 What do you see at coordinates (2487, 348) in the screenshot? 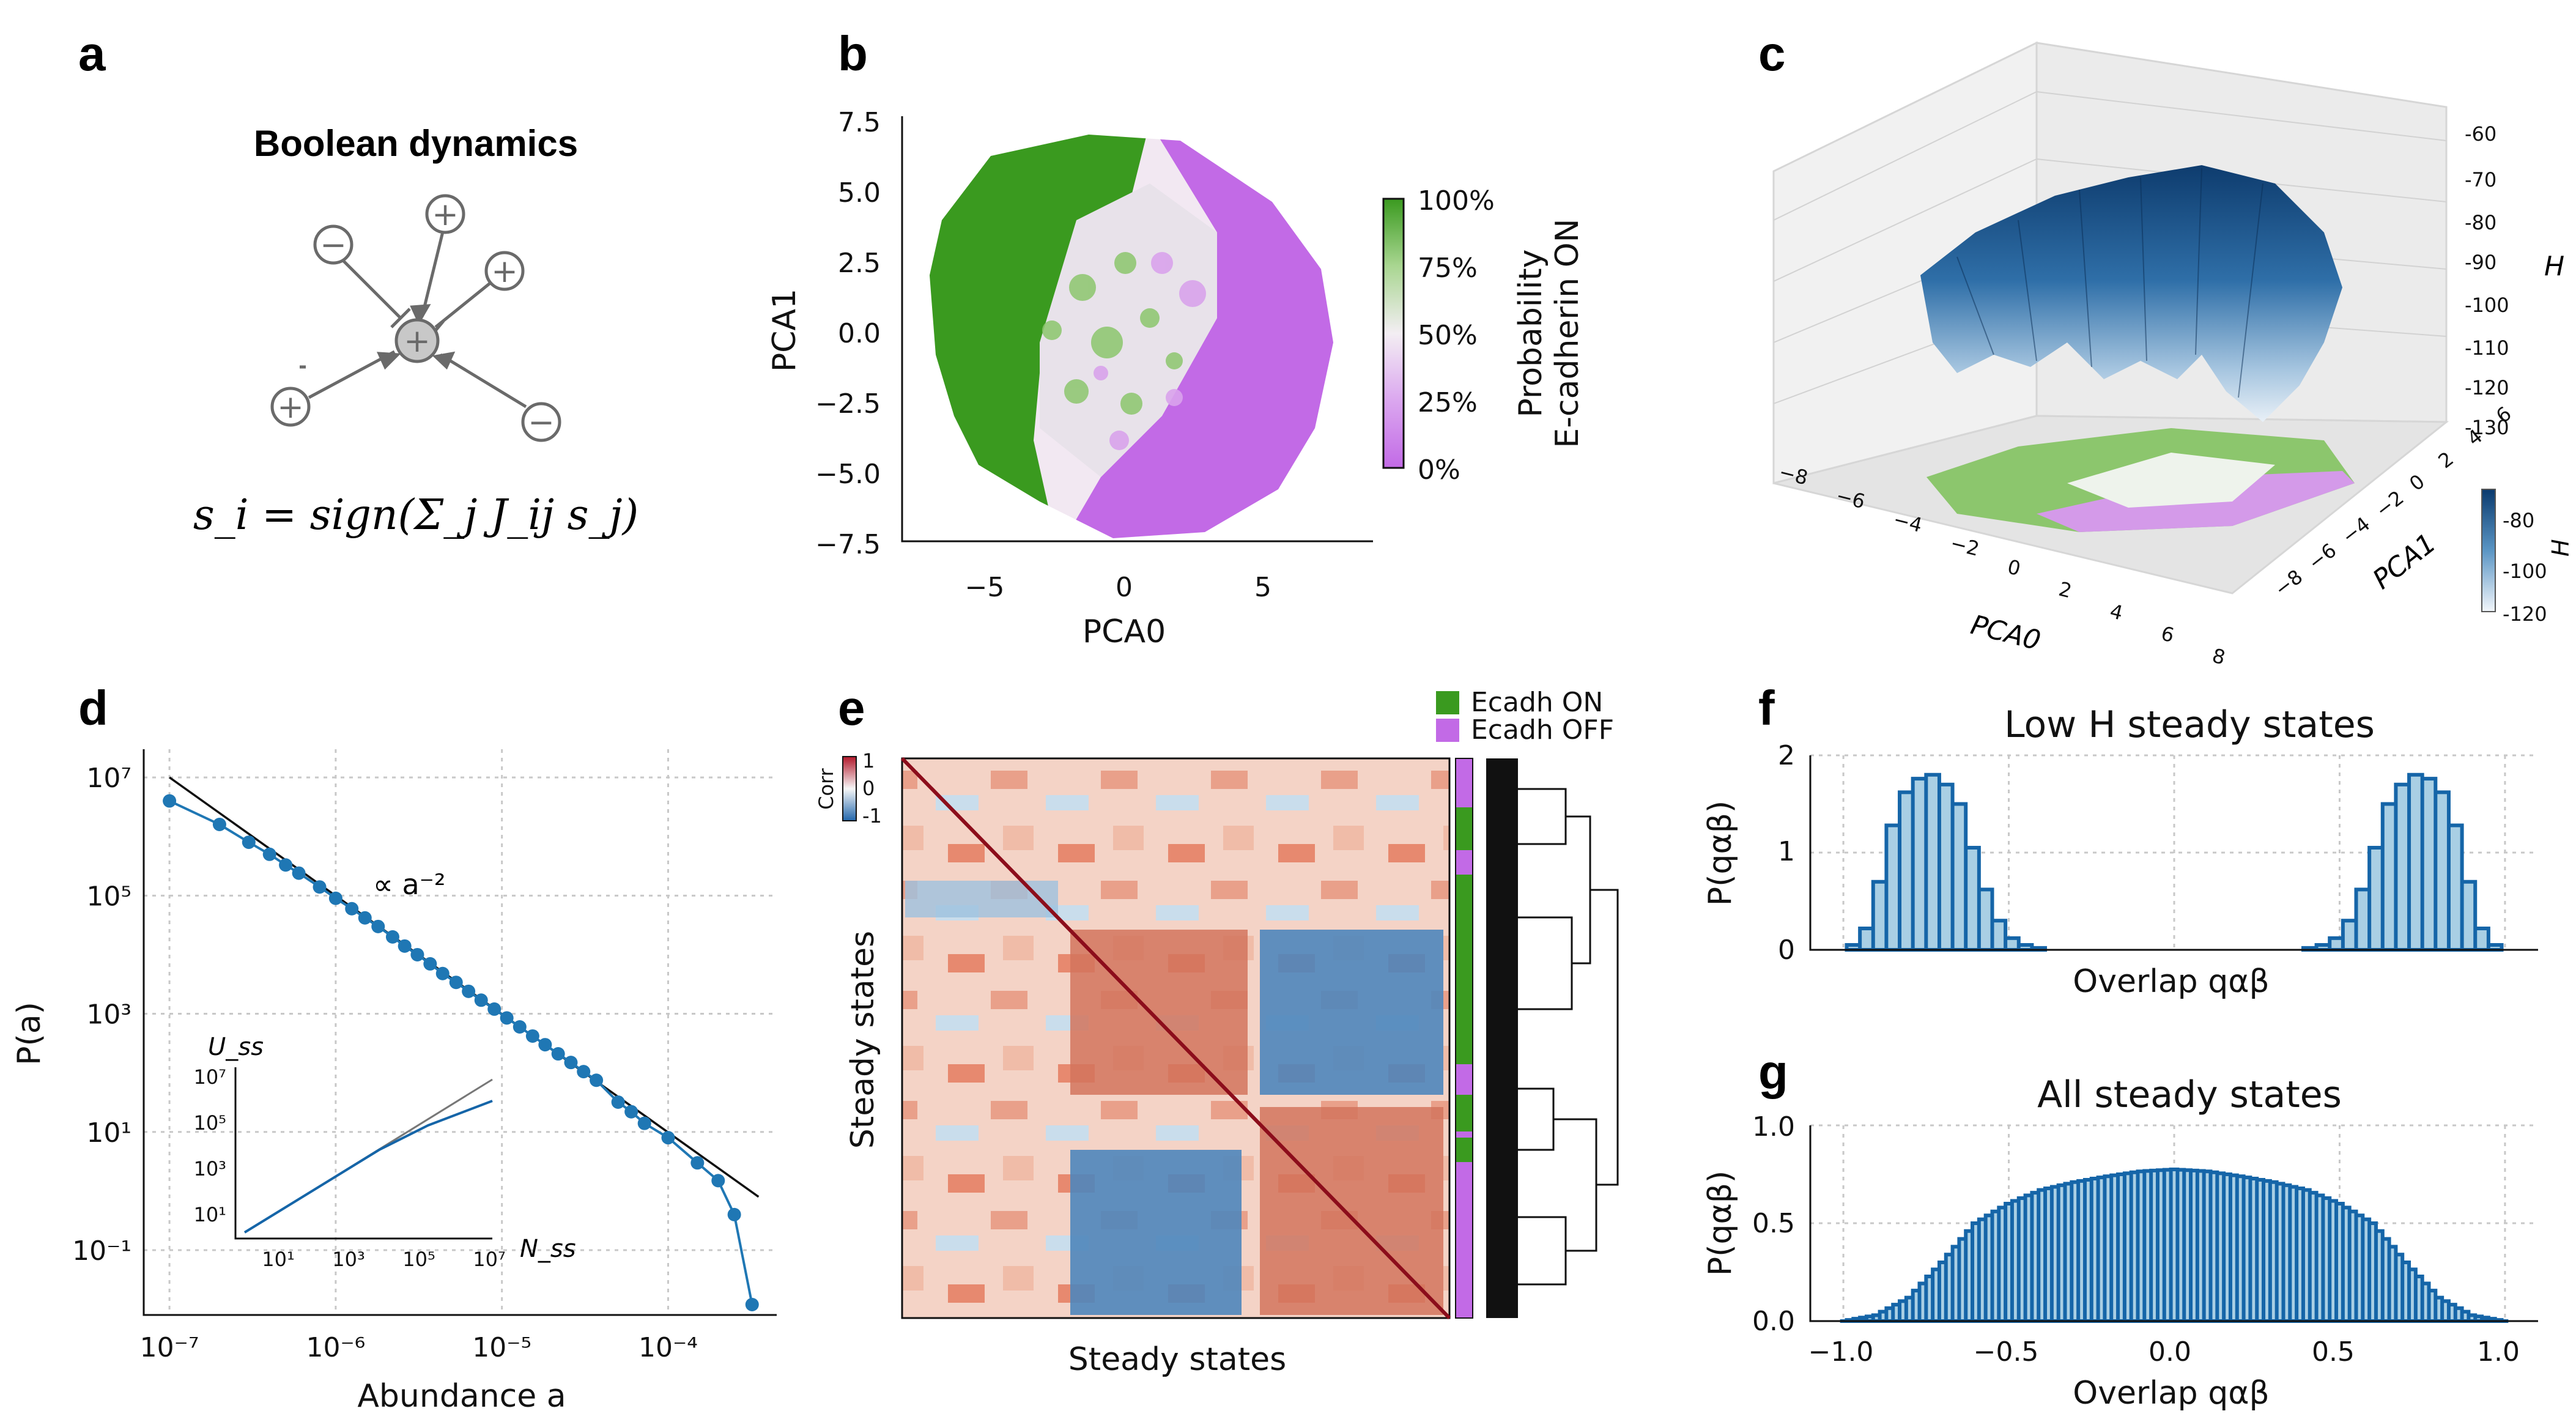
I see `c-ztick: -110` at bounding box center [2487, 348].